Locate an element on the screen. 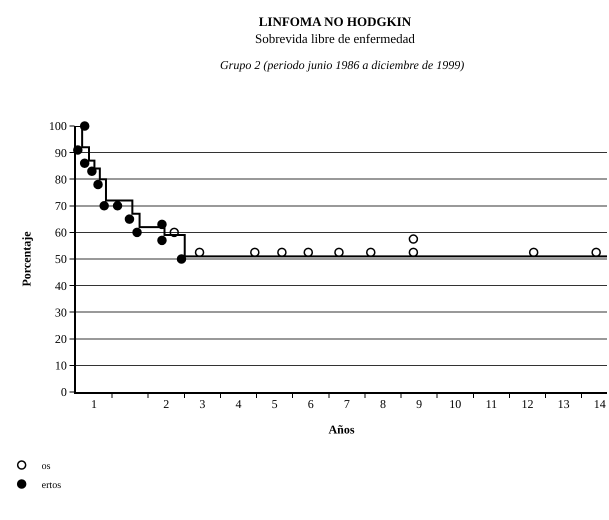 Image resolution: width=609 pixels, height=520 pixels. x-tick-label: 14 is located at coordinates (600, 404).